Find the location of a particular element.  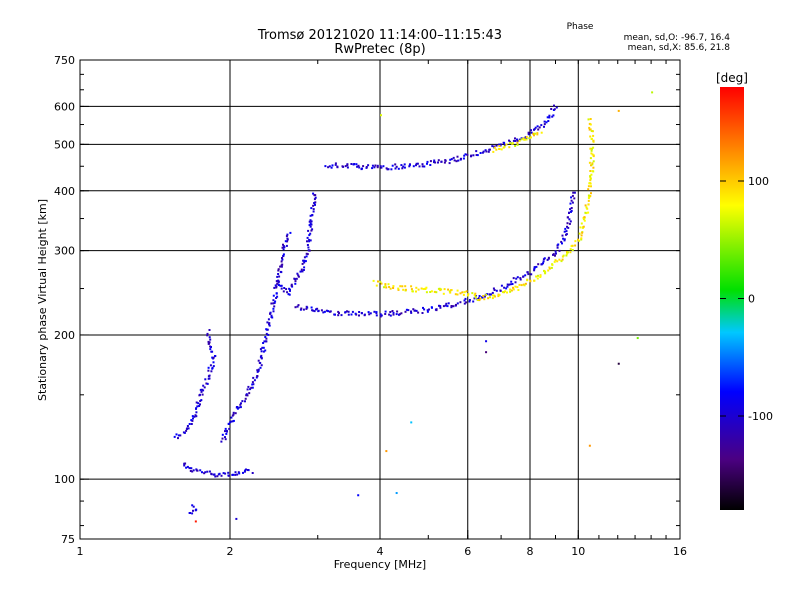

colorbar-tick-label: 100 is located at coordinates (758, 181).